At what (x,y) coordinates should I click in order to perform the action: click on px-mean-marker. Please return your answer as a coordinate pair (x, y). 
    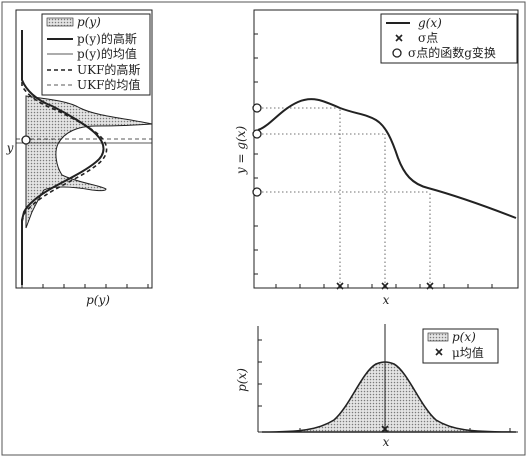
    Looking at the image, I should click on (385, 429).